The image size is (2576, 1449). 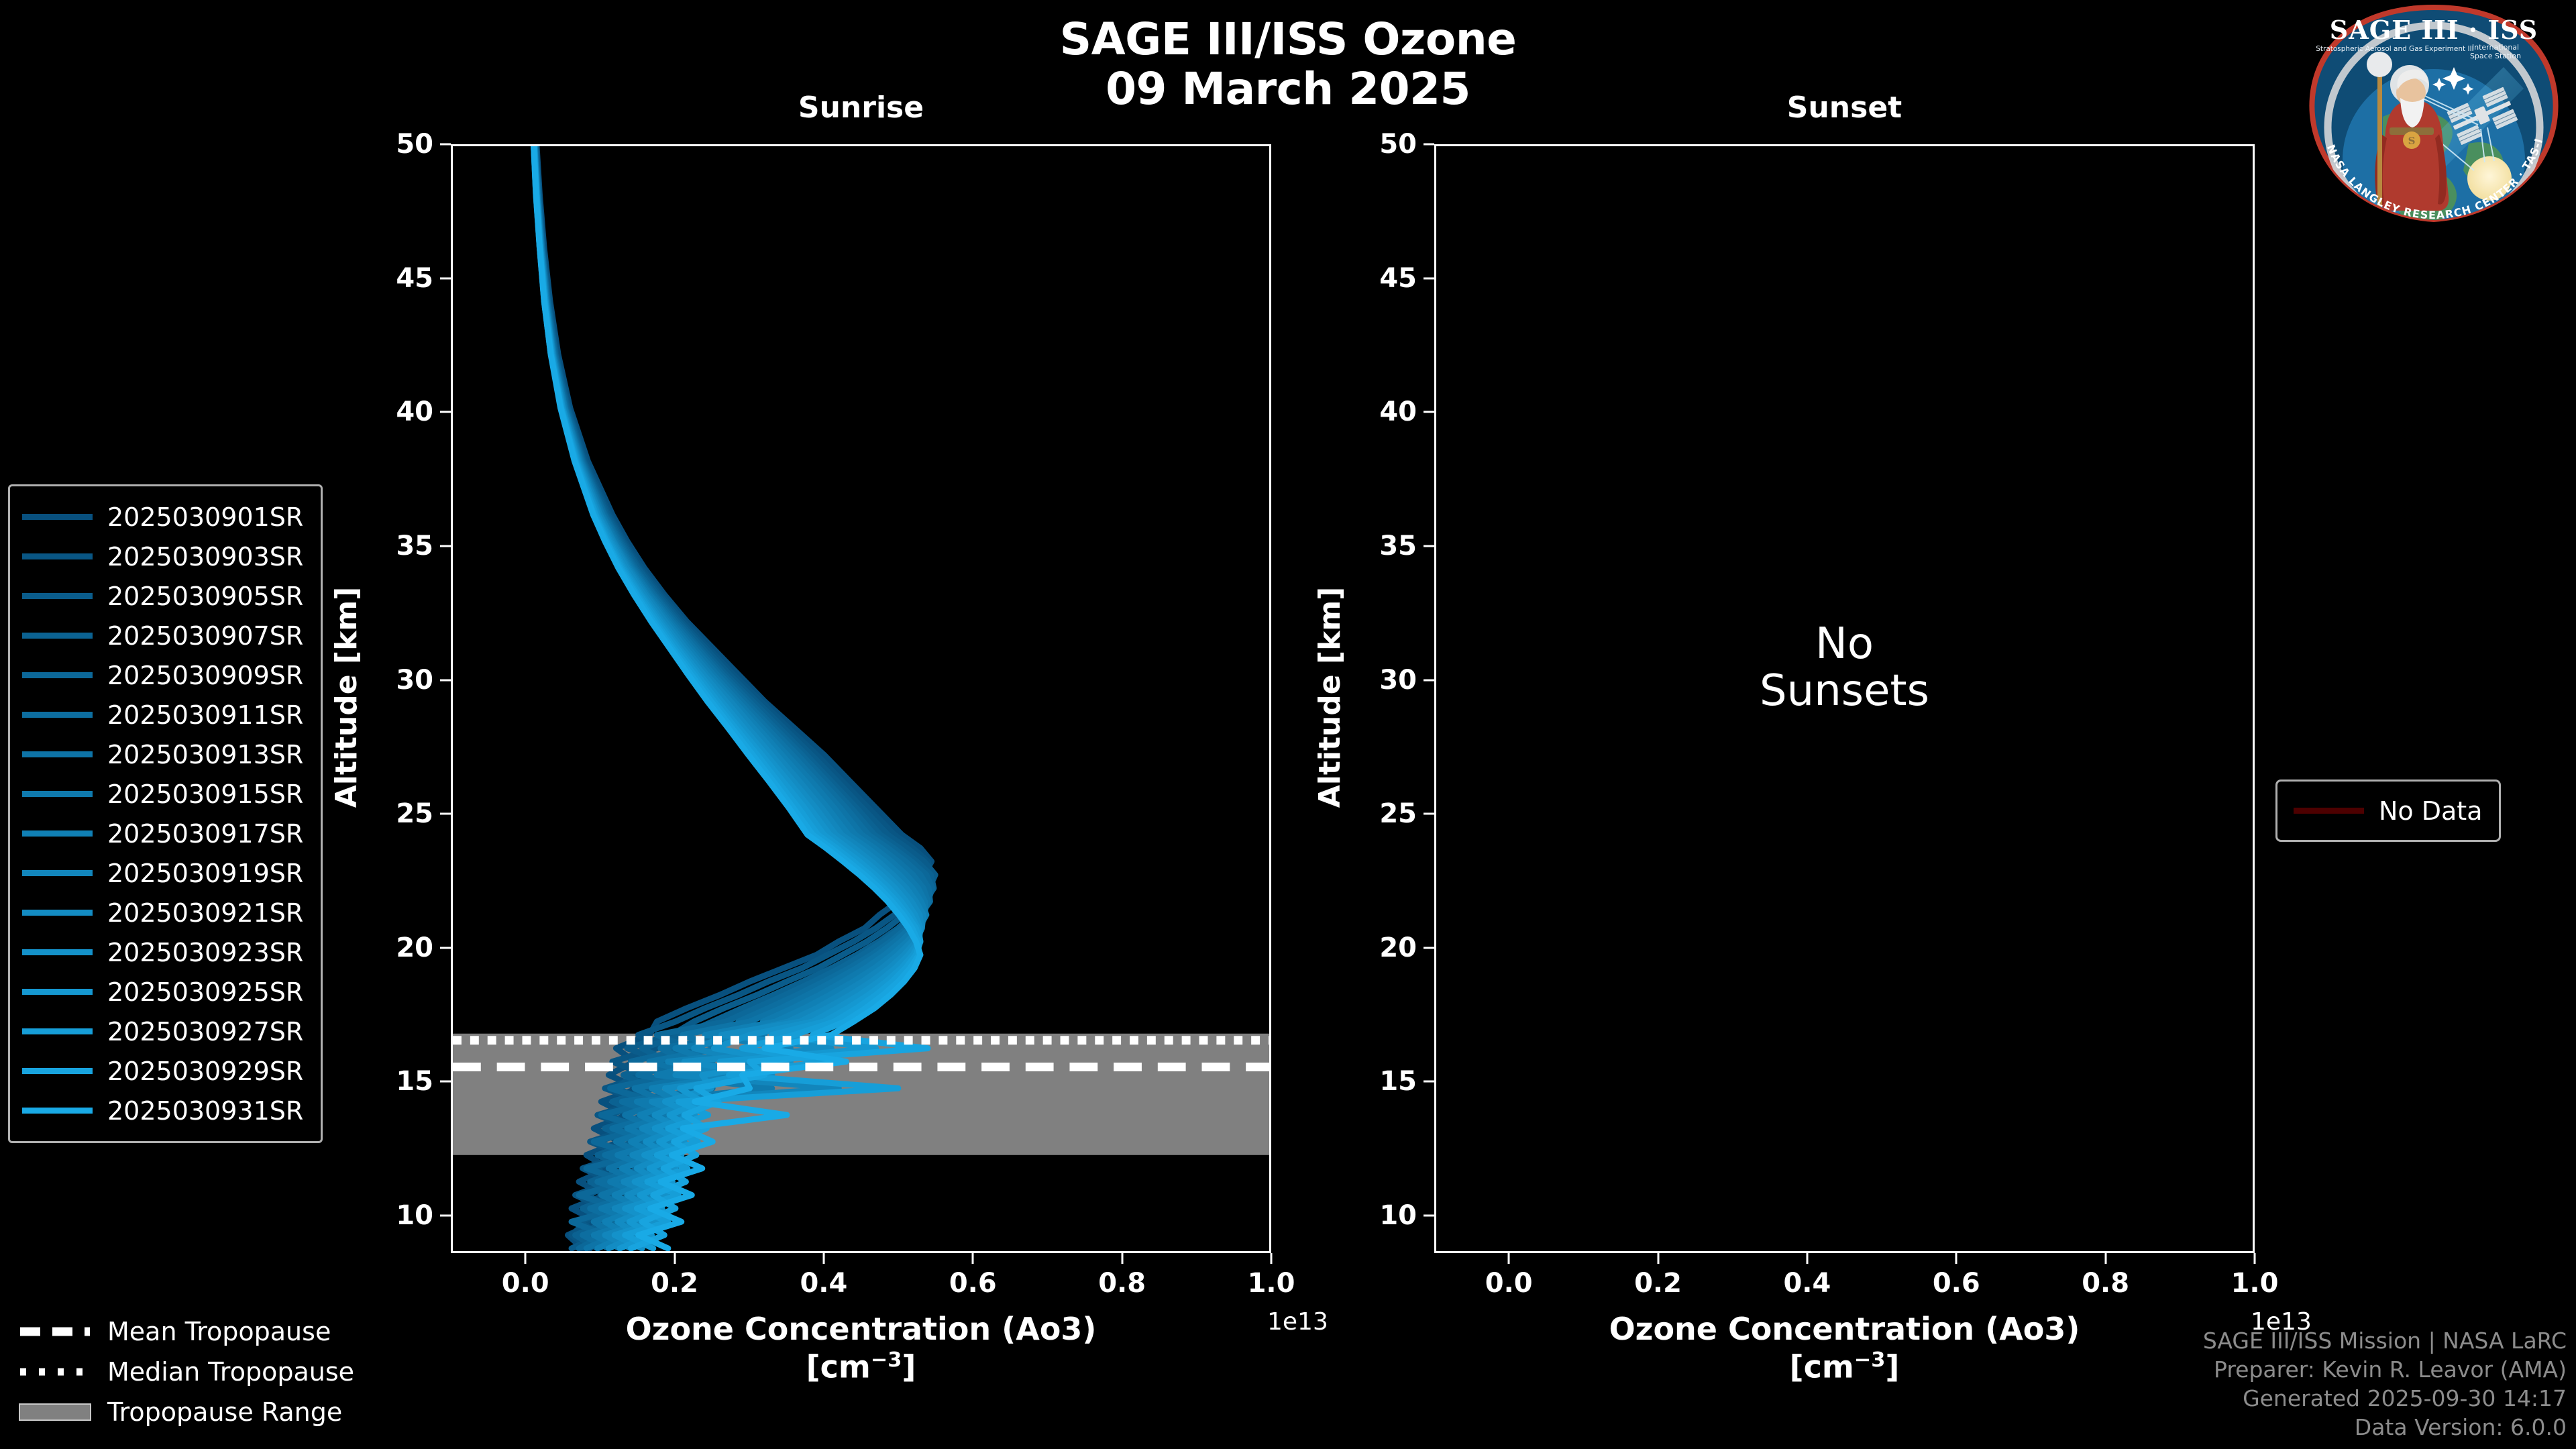 I want to click on legend-row-event: 2025030911SR, so click(x=162, y=715).